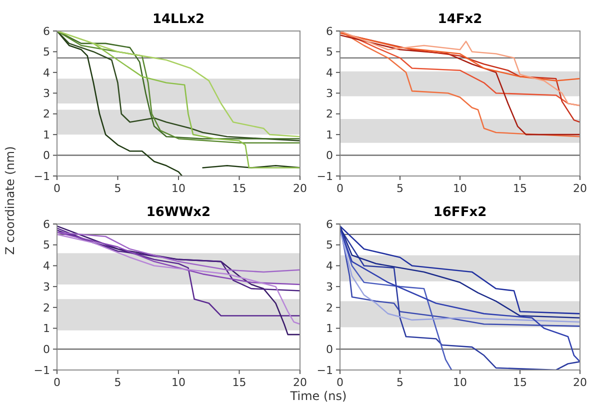 The width and height of the screenshot is (595, 406). I want to click on chart-title: 16WWx2, so click(178, 212).